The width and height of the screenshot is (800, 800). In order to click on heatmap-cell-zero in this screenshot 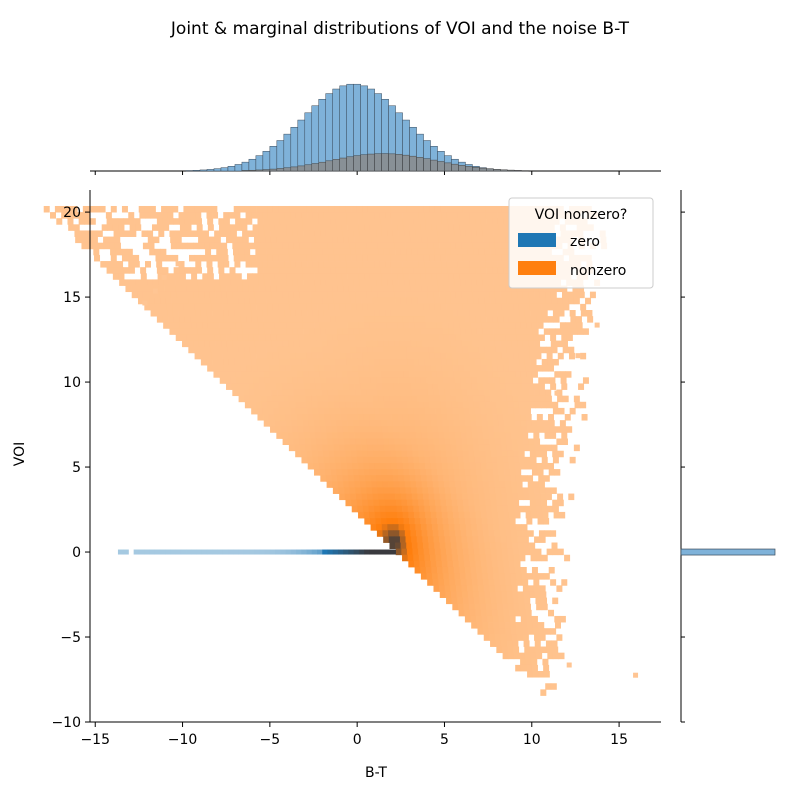, I will do `click(335, 552)`.